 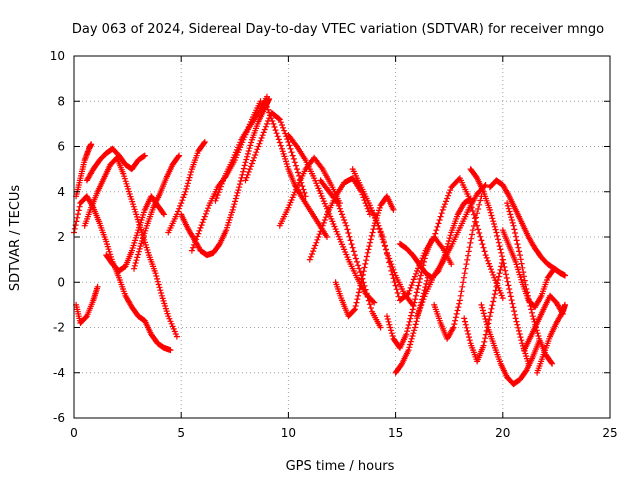 I want to click on x-axis-label: GPS time / hours, so click(x=340, y=466).